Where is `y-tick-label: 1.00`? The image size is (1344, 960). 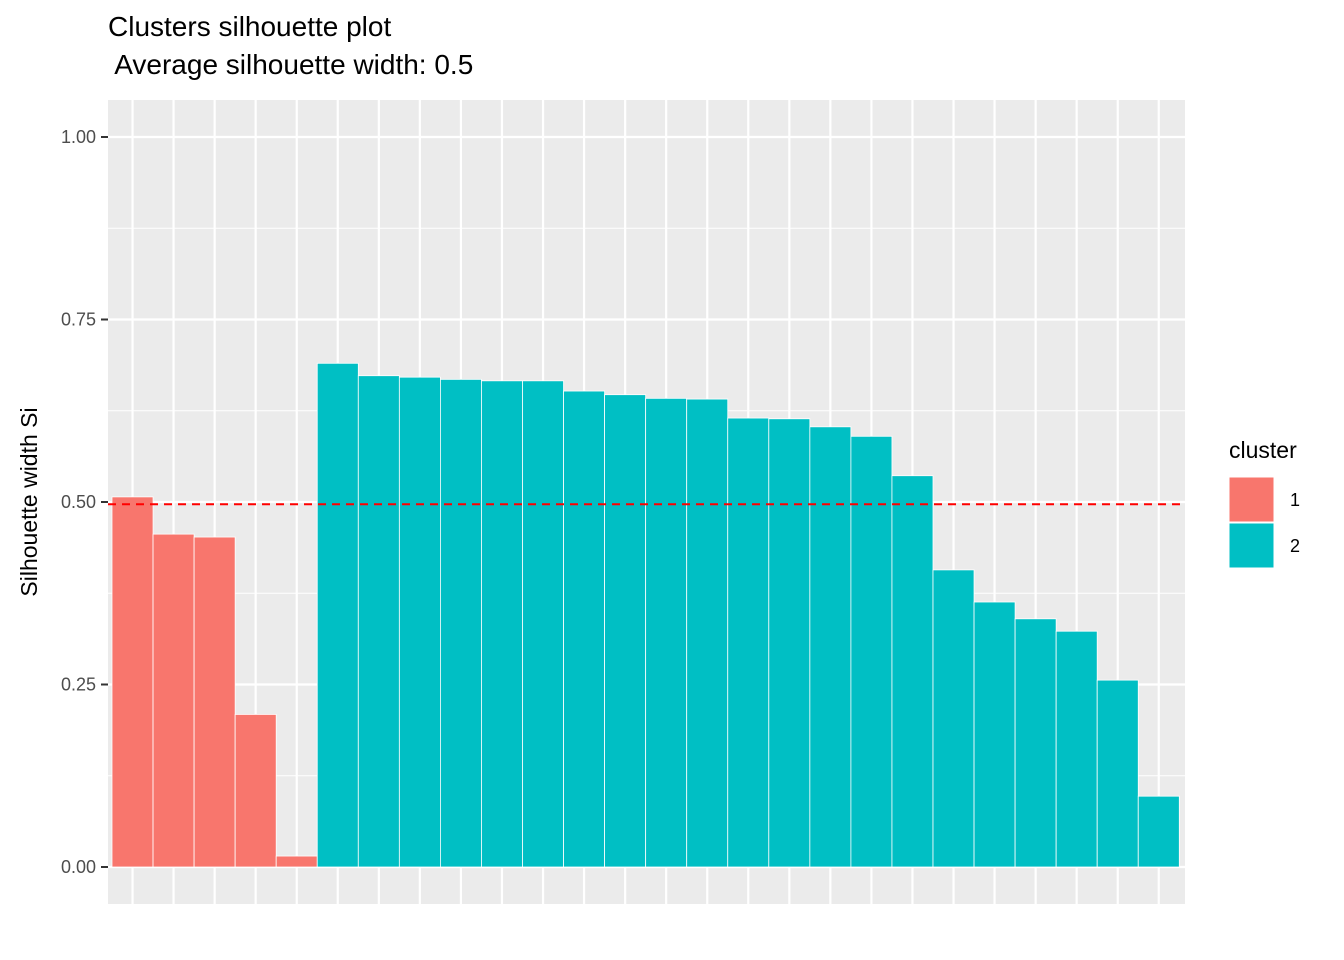
y-tick-label: 1.00 is located at coordinates (78, 137).